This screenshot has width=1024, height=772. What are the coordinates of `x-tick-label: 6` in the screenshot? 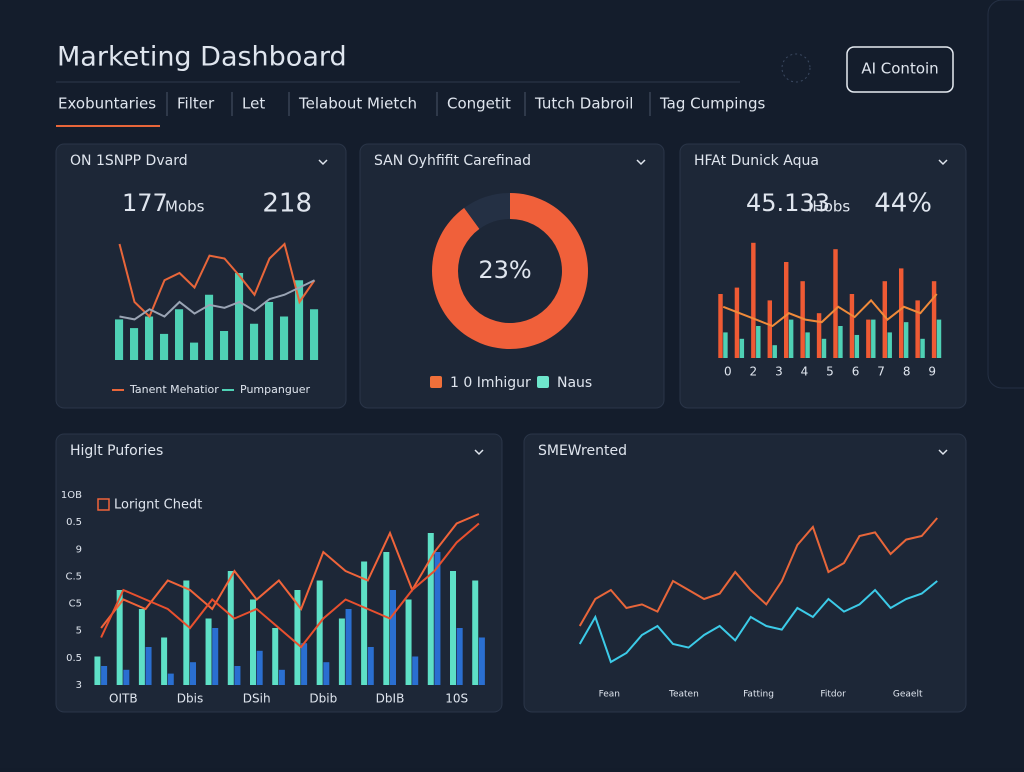 It's located at (856, 372).